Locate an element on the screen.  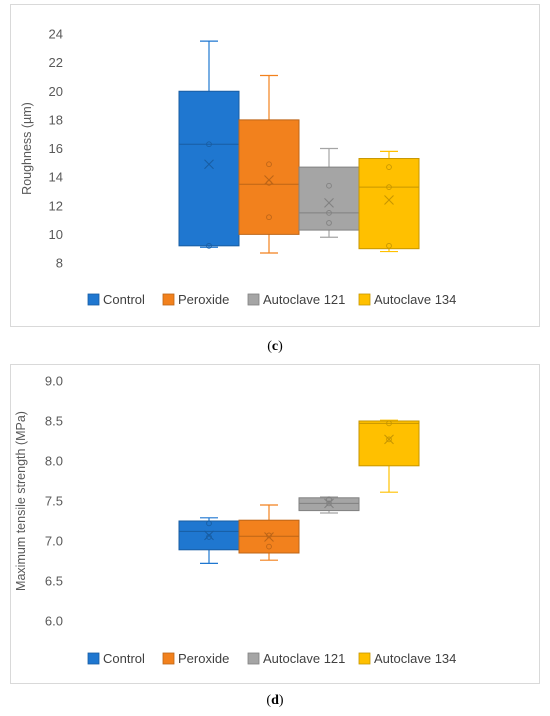
y-tick-label: 12 is located at coordinates (56, 205).